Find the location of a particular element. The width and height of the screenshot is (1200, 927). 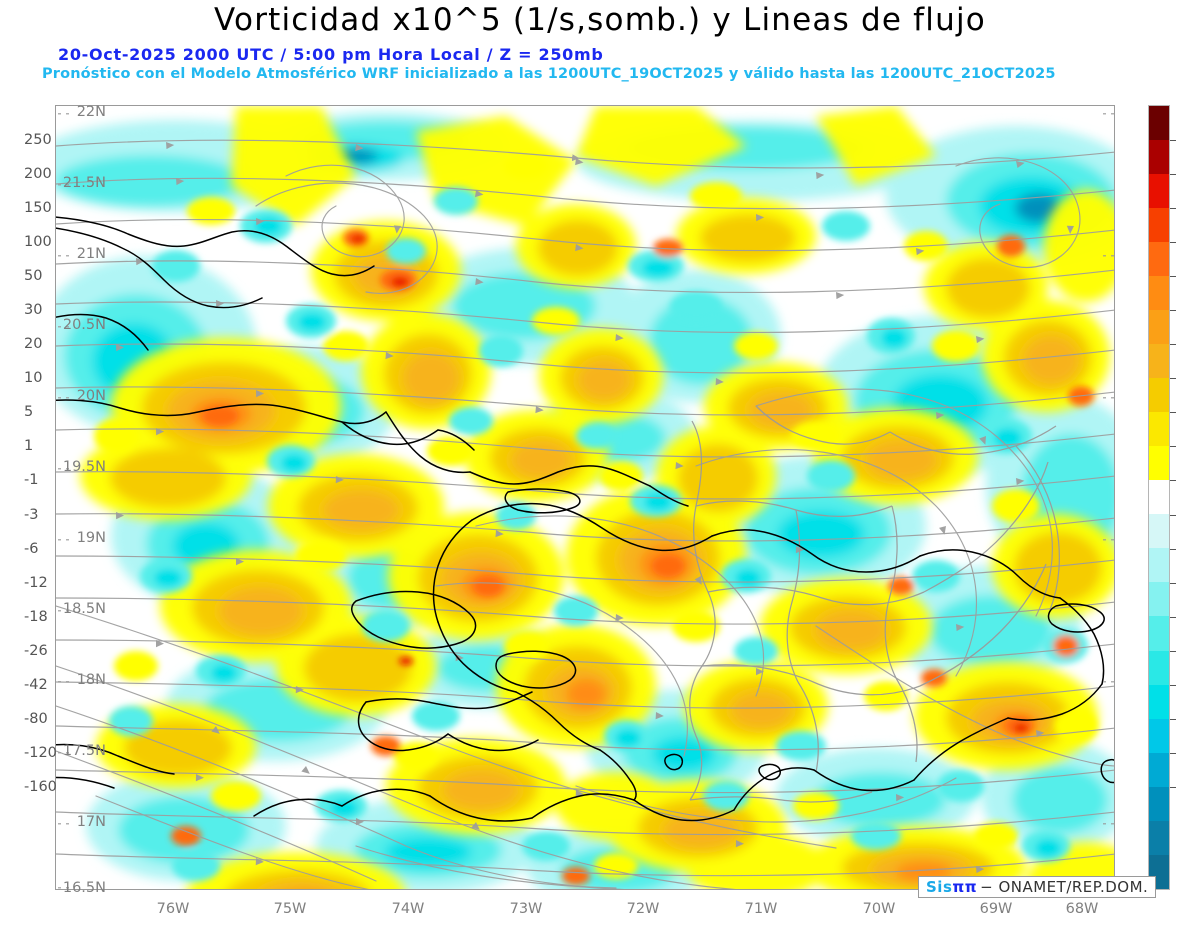

colorbar-tick-label-5: 30 is located at coordinates (33, 310).